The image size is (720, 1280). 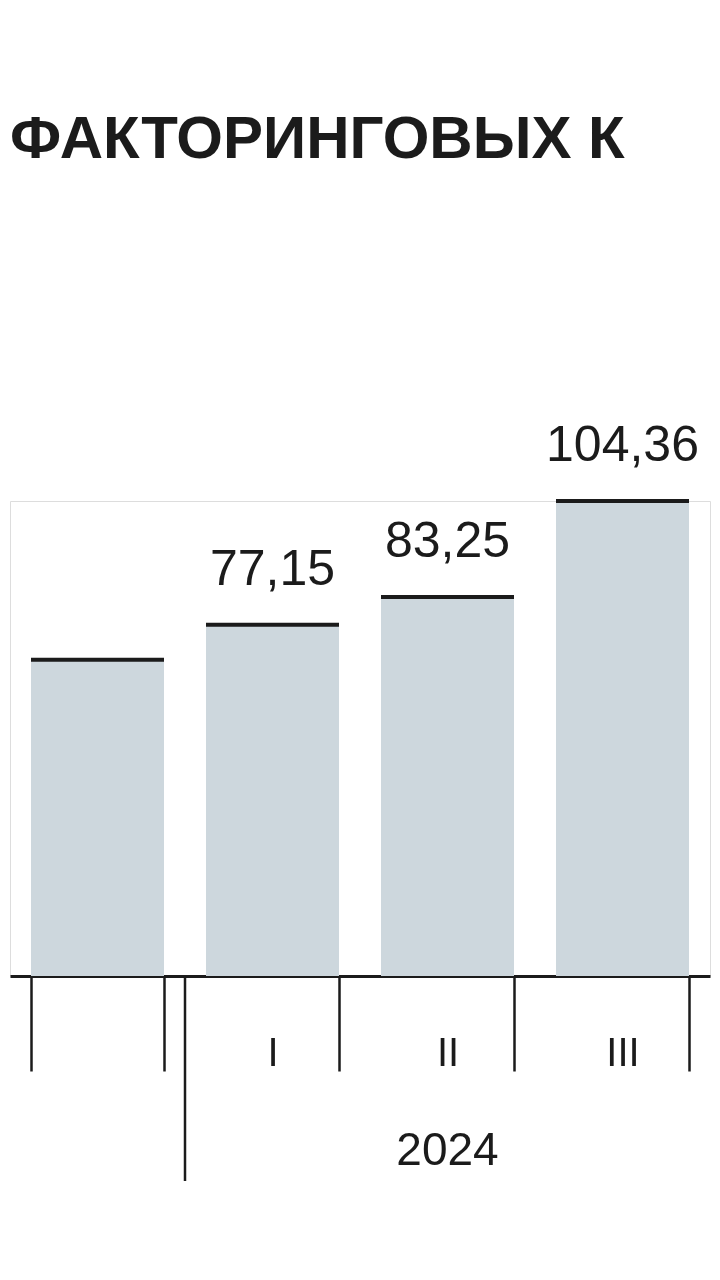 I want to click on data-label: 77,15, so click(x=272, y=567).